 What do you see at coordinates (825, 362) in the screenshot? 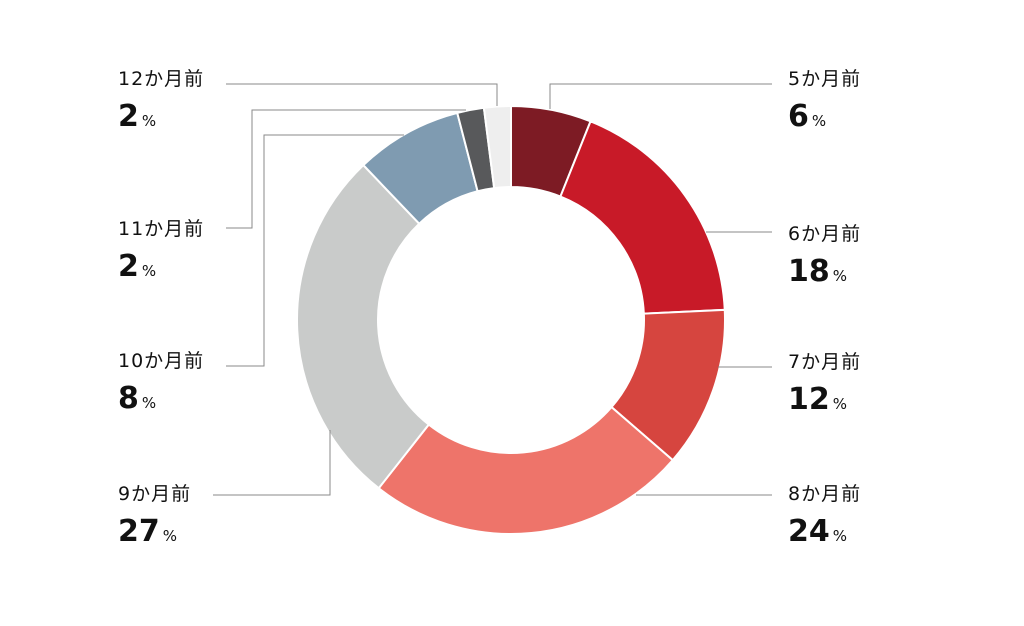
I see `category-name: 7か月前` at bounding box center [825, 362].